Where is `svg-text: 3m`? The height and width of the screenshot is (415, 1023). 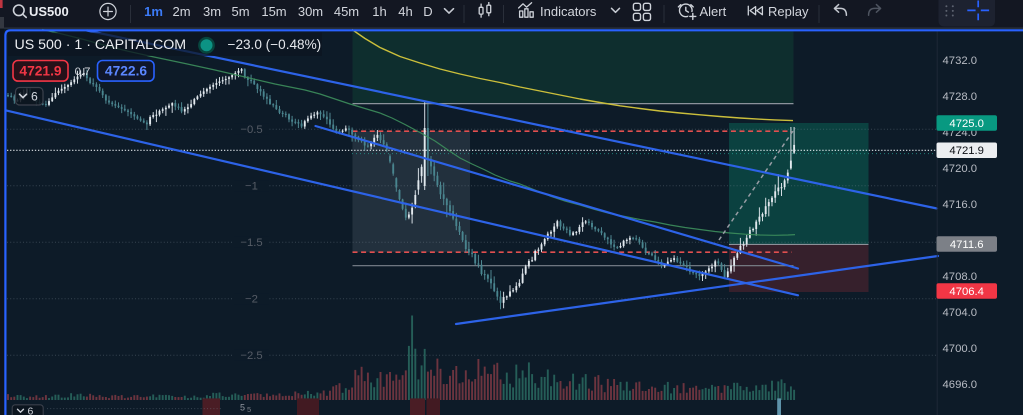 svg-text: 3m is located at coordinates (212, 11).